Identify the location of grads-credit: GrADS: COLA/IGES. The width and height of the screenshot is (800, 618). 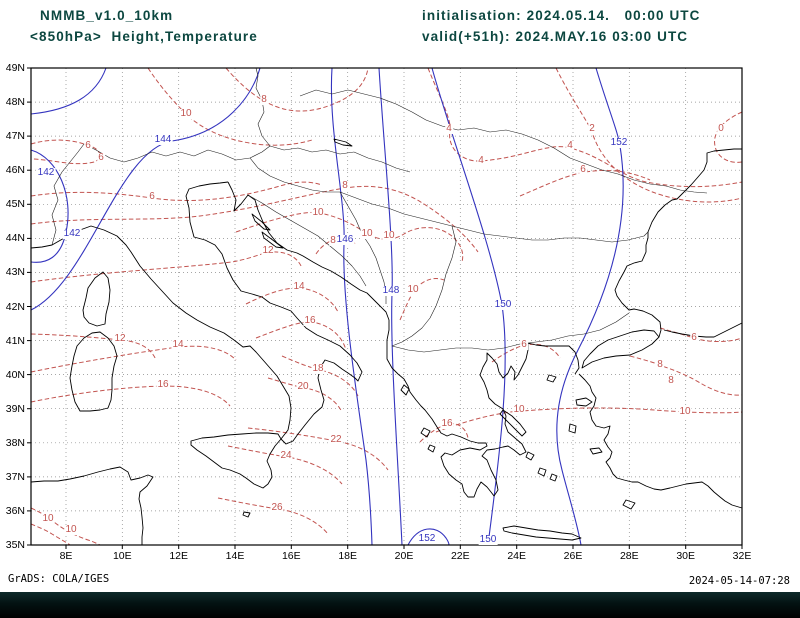
(59, 579).